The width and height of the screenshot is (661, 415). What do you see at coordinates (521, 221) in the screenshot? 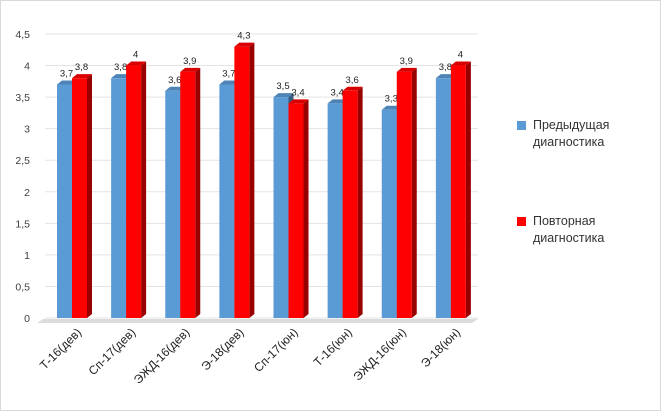
I see `legend-swatch-repeat` at bounding box center [521, 221].